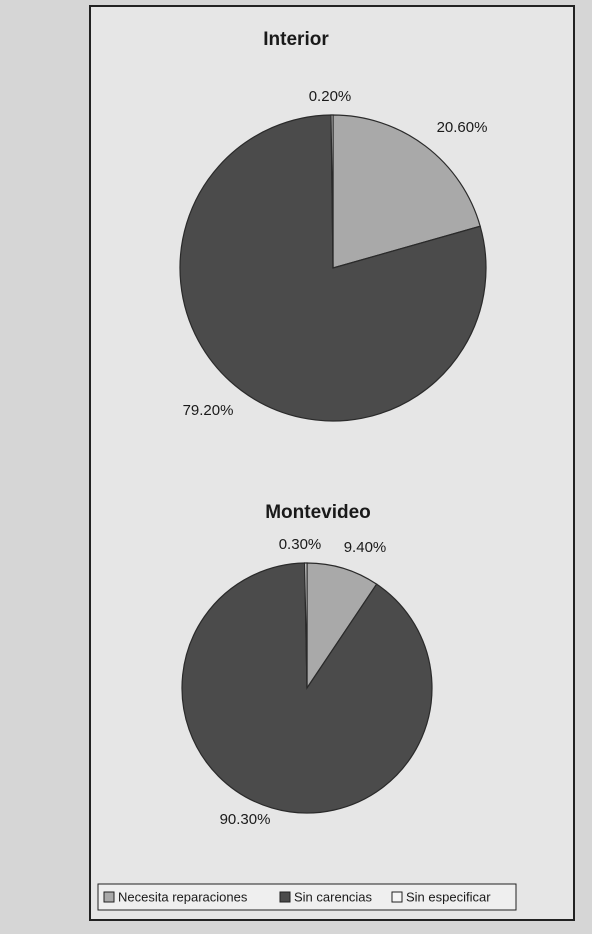 Image resolution: width=592 pixels, height=934 pixels. What do you see at coordinates (448, 896) in the screenshot?
I see `legend-label: Sin especificar` at bounding box center [448, 896].